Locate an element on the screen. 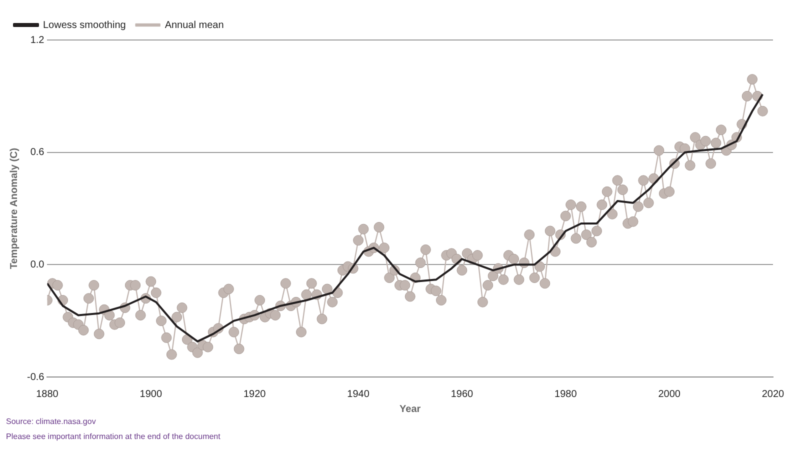 The image size is (791, 473). x-tick-label: 1900 is located at coordinates (151, 394).